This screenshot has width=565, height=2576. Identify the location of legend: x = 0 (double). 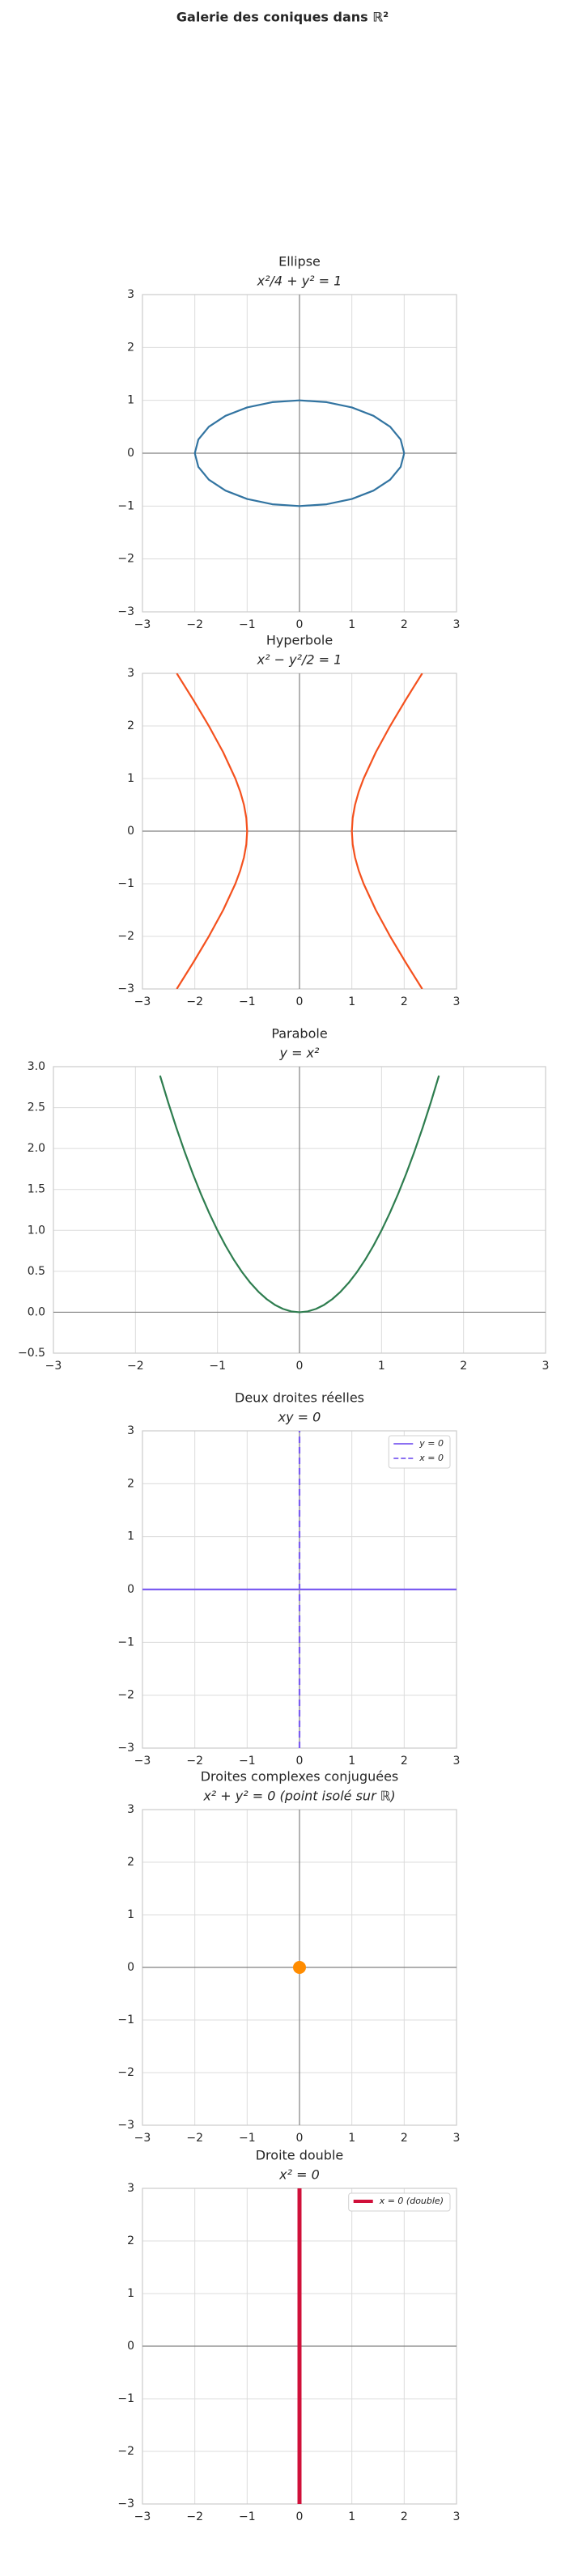
(400, 2202).